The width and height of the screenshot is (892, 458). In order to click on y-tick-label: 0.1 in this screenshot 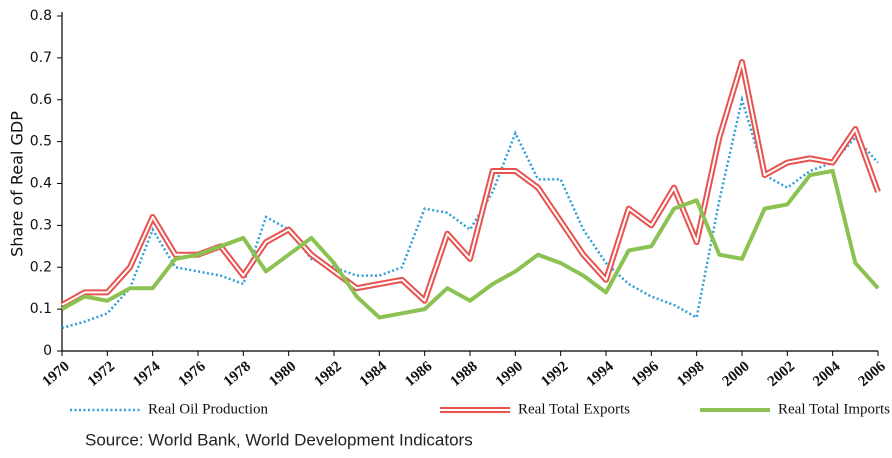, I will do `click(41, 309)`.